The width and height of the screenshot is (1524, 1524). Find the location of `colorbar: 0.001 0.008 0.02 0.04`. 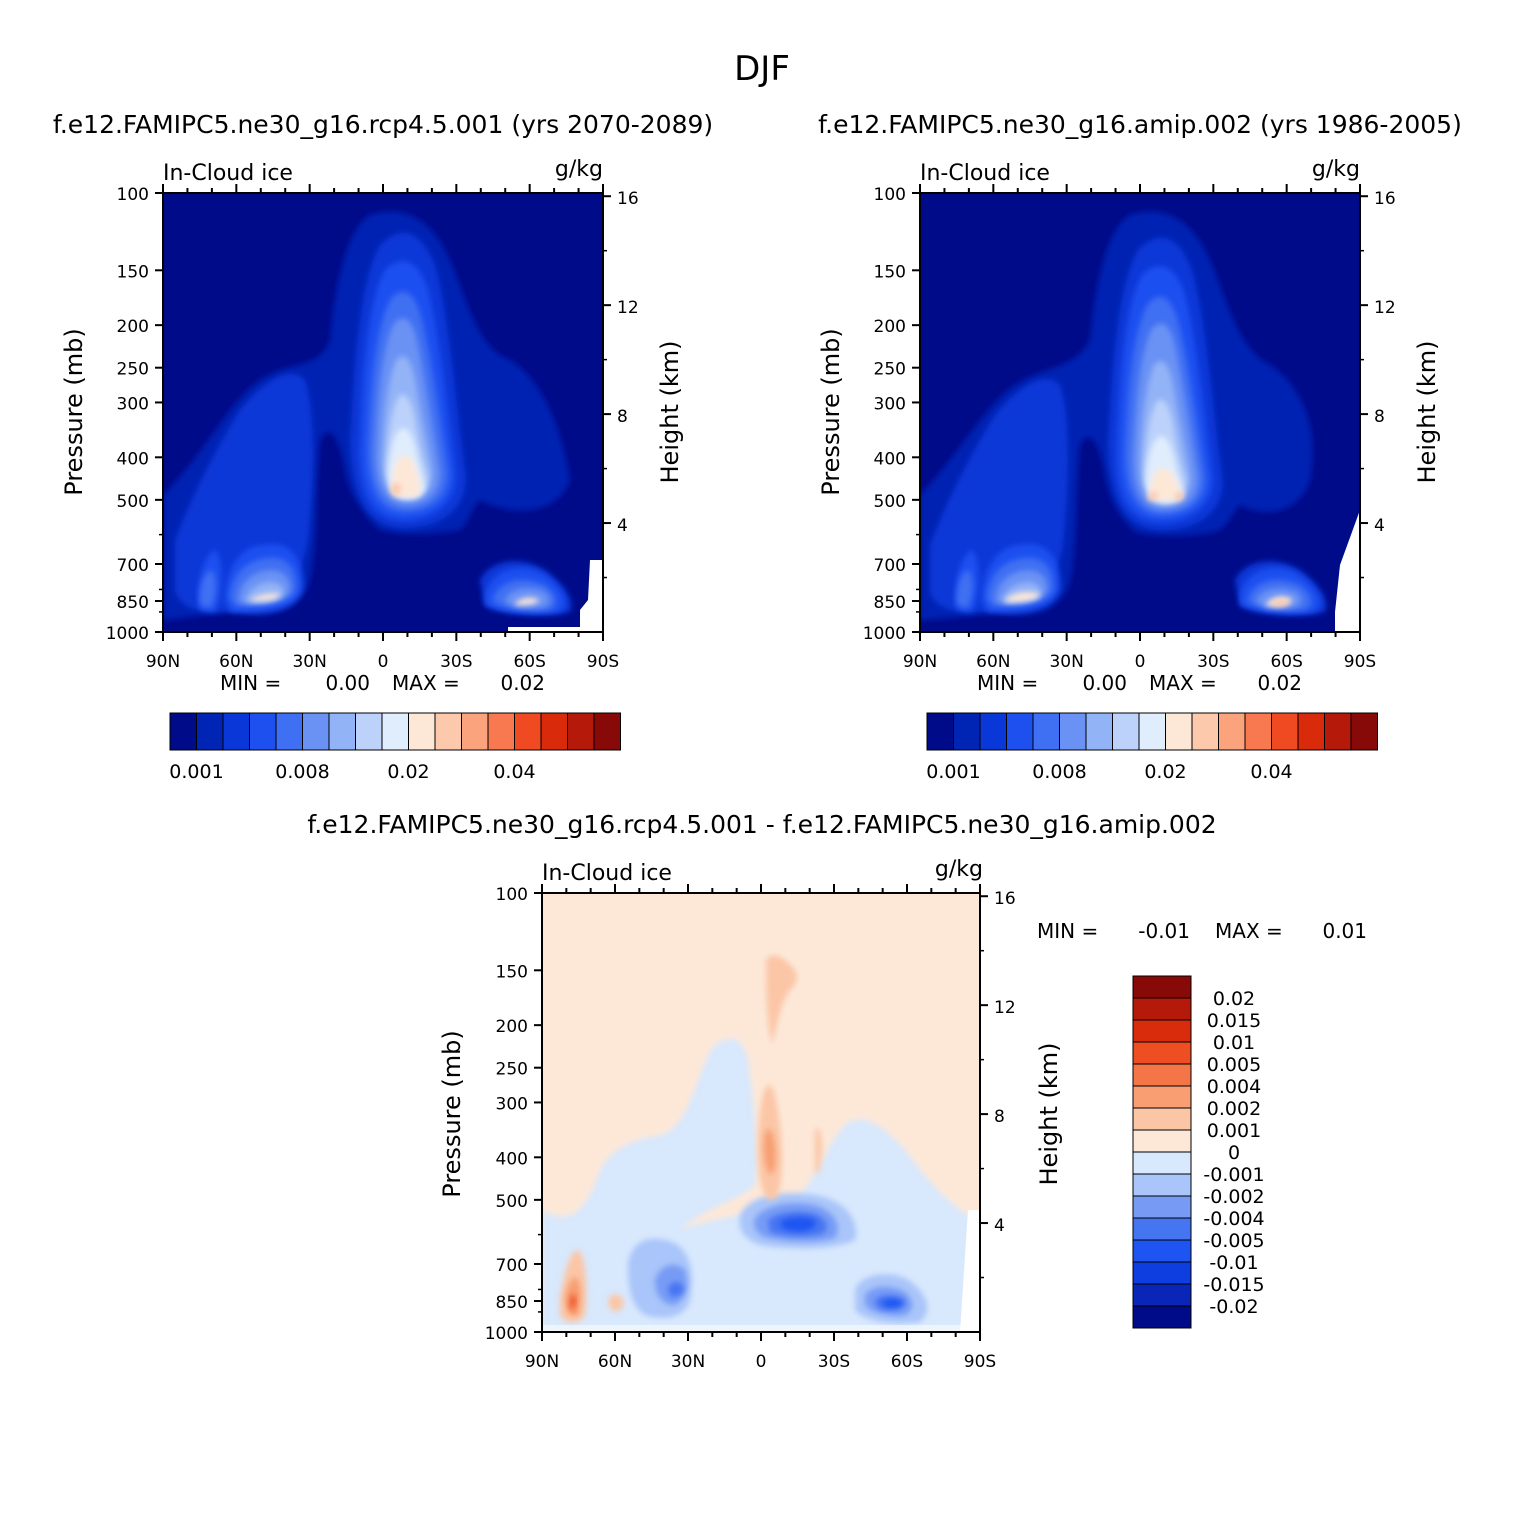

colorbar: 0.001 0.008 0.02 0.04 is located at coordinates (395, 747).